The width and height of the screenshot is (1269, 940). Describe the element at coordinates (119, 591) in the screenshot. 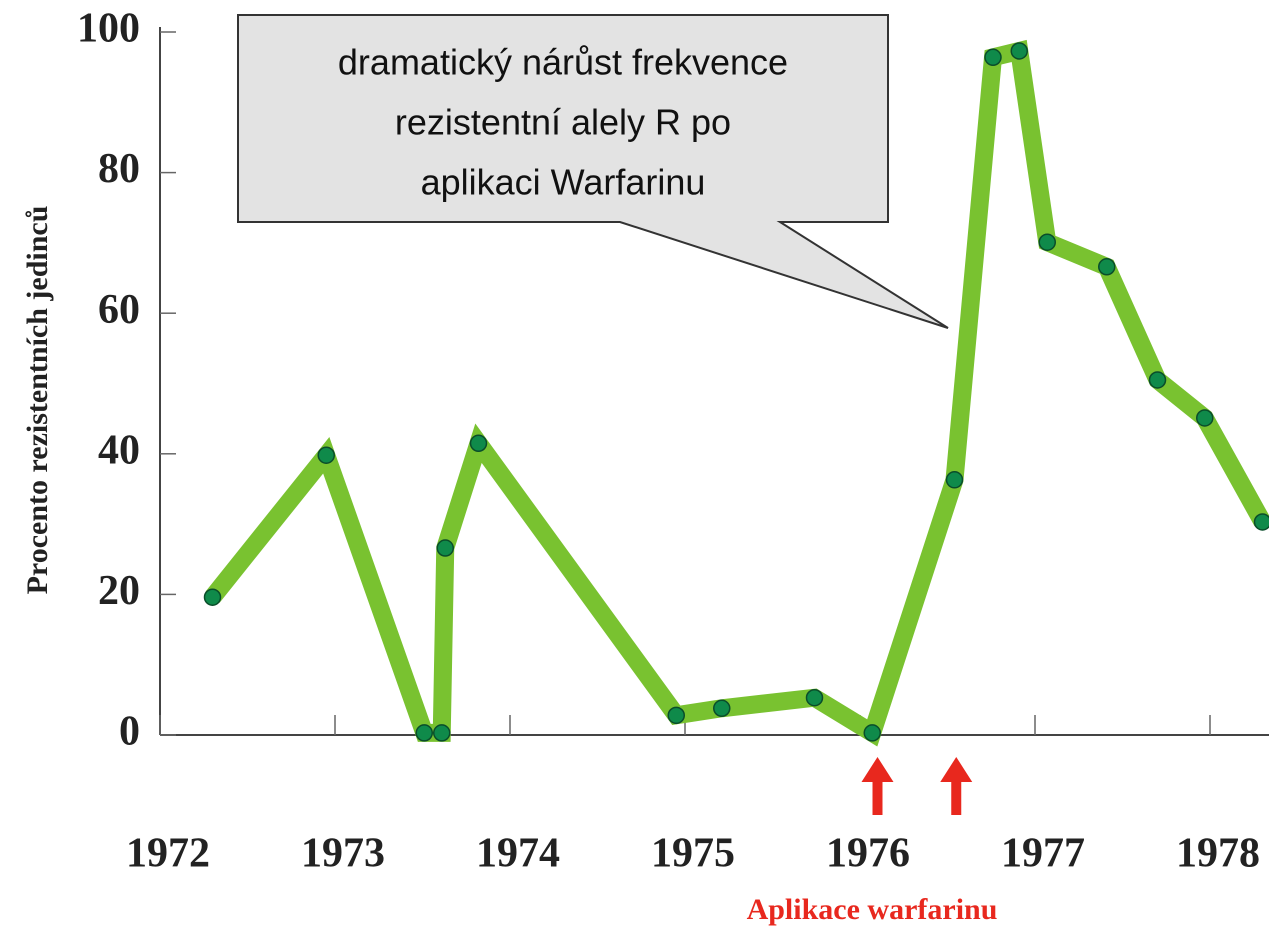

I see `y-tick-label: 20` at that location.